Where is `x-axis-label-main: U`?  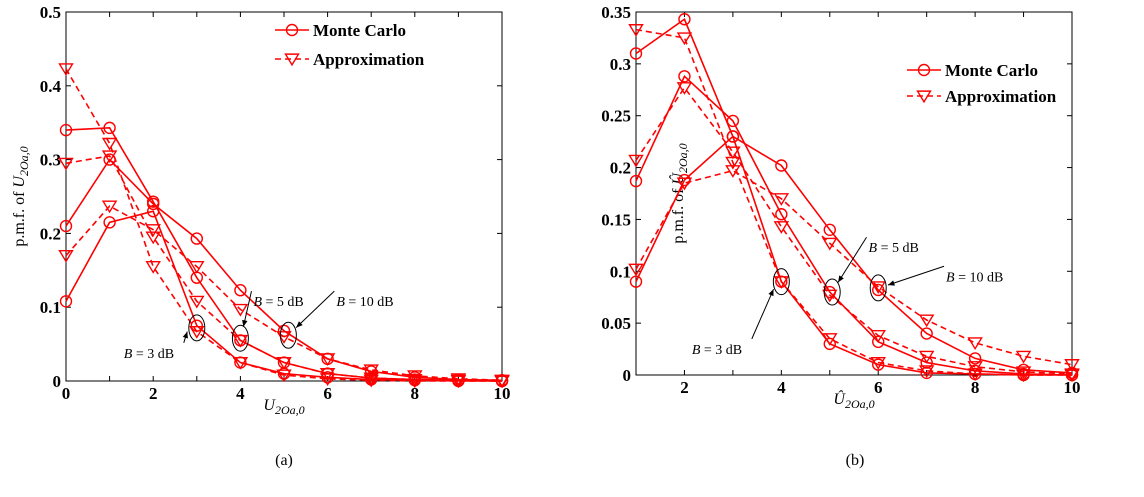 x-axis-label-main: U is located at coordinates (269, 405).